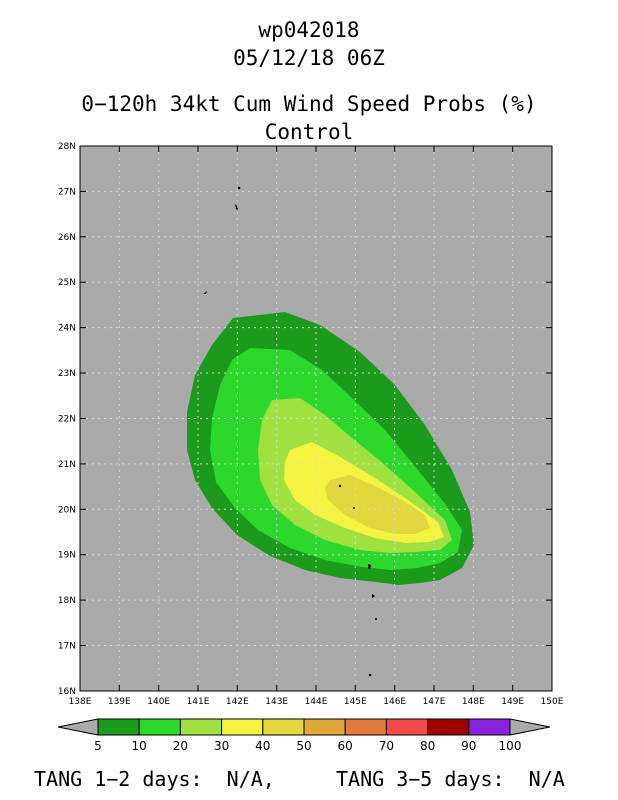 The image size is (618, 800). Describe the element at coordinates (262, 746) in the screenshot. I see `colorbar-label: 40` at that location.